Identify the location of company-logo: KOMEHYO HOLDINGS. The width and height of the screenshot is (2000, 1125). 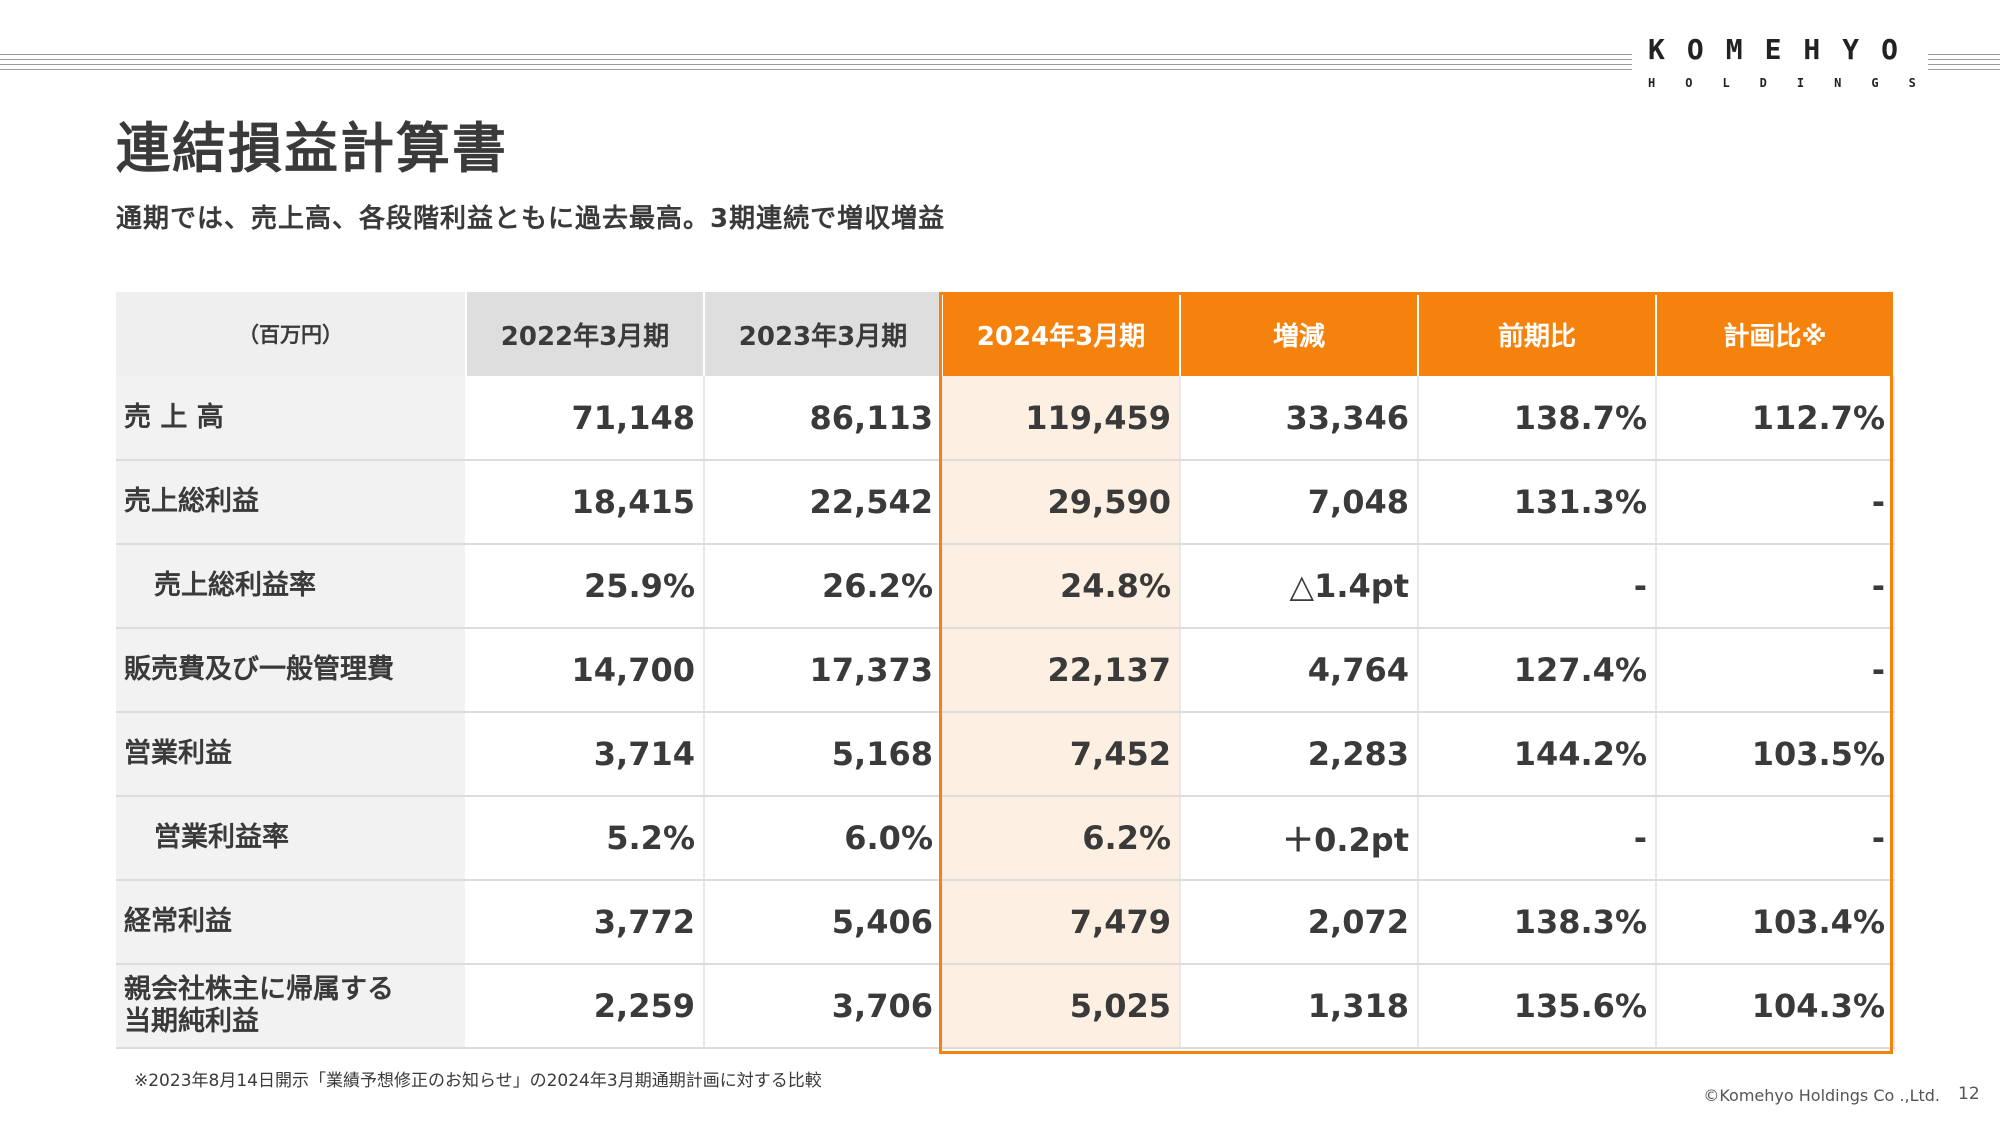
(1797, 62).